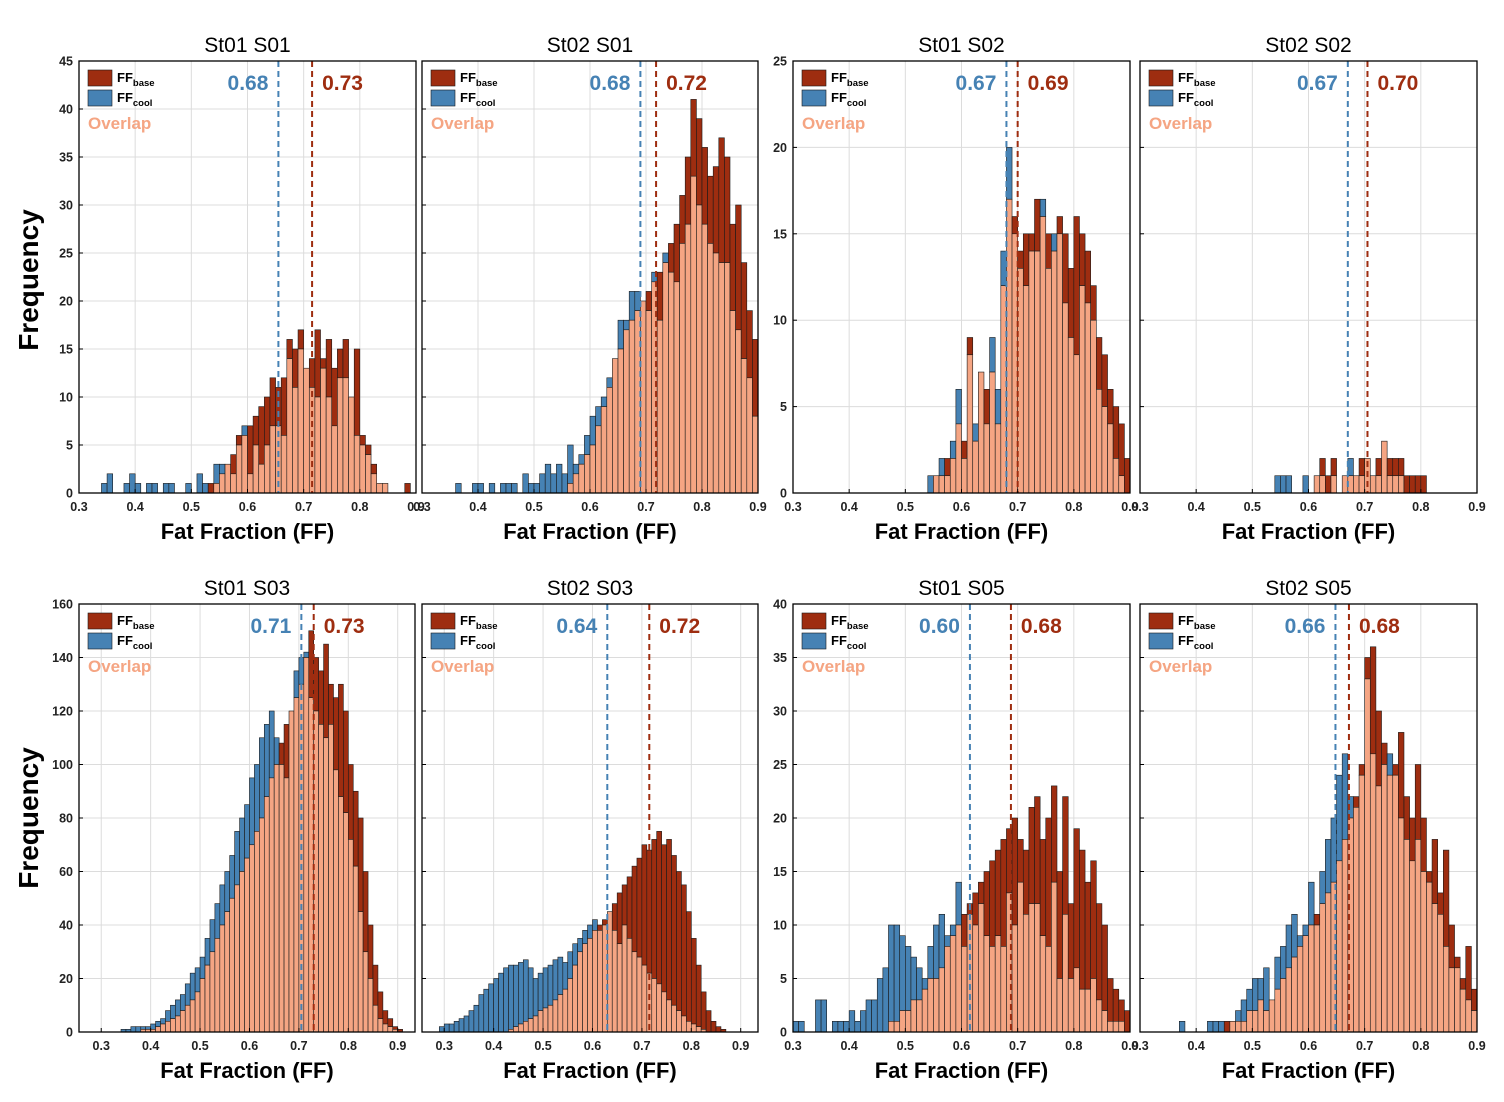  What do you see at coordinates (590, 45) in the screenshot?
I see `panel-title: St02 S01` at bounding box center [590, 45].